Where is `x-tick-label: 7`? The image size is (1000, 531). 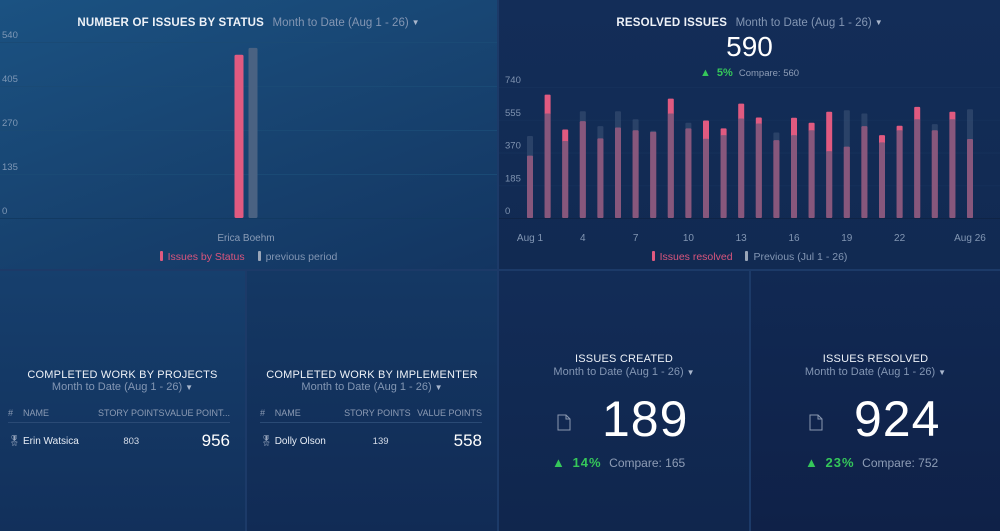
x-tick-label: 7 is located at coordinates (636, 238).